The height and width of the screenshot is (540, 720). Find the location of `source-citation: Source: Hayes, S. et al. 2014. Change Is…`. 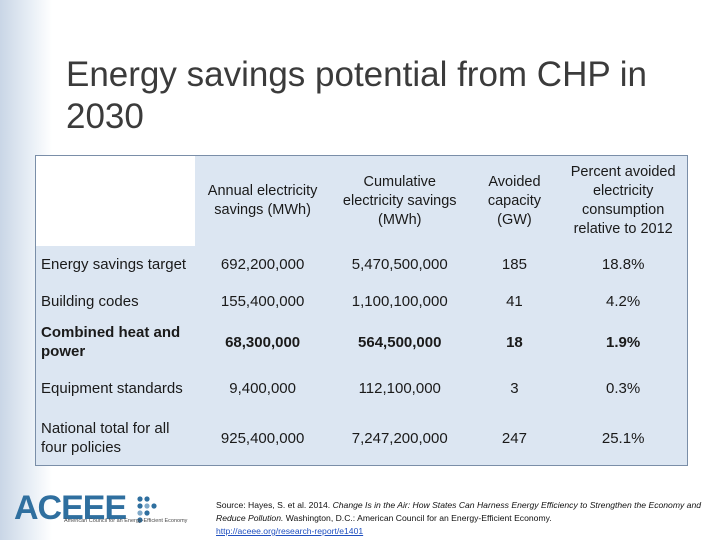

source-citation: Source: Hayes, S. et al. 2014. Change Is… is located at coordinates (466, 518).